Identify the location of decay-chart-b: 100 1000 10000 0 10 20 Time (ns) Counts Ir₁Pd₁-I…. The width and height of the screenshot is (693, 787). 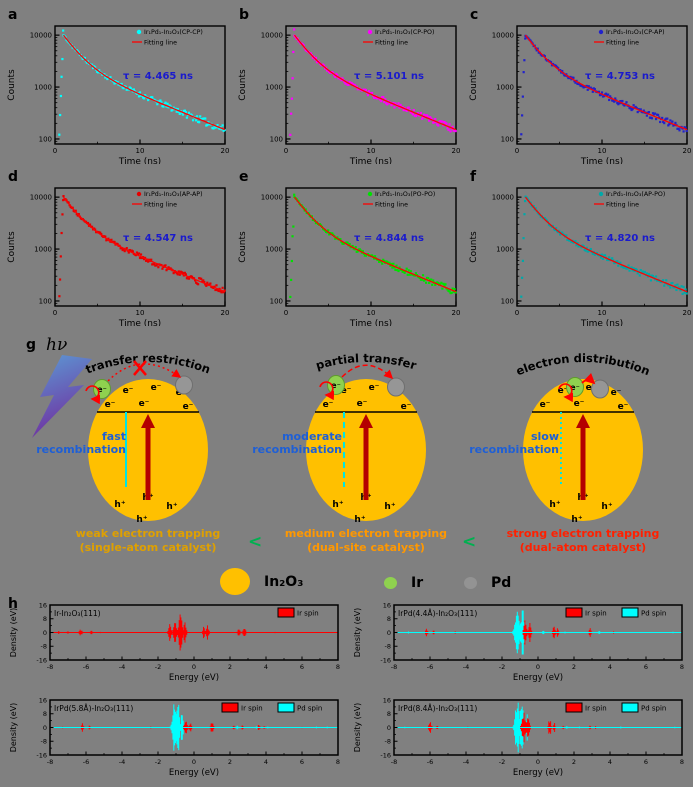
(349, 96).